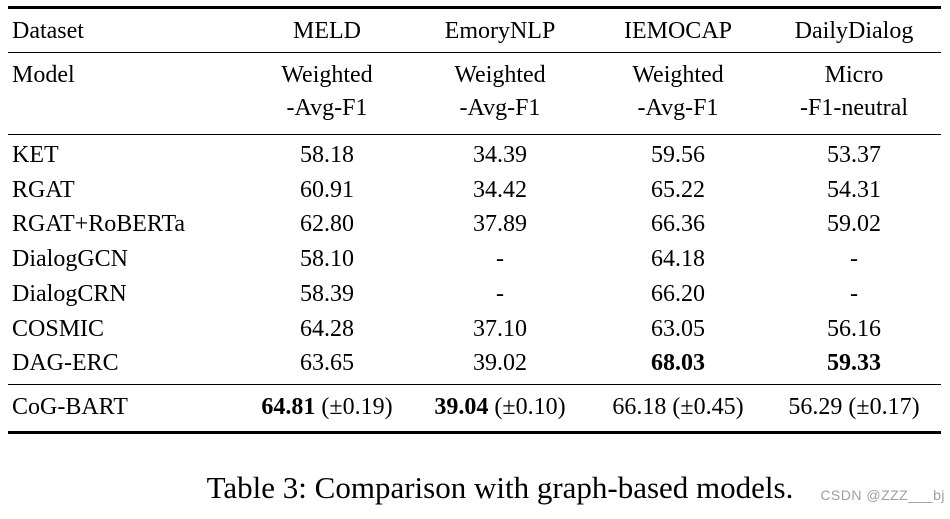  Describe the element at coordinates (678, 189) in the screenshot. I see `metric-value: 65.22` at that location.